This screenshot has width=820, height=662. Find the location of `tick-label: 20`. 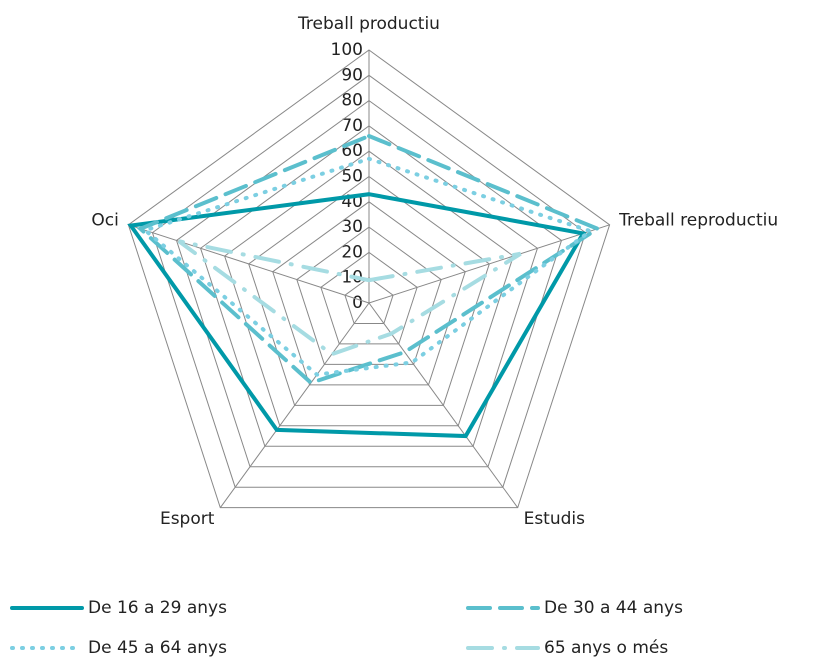

tick-label: 20 is located at coordinates (352, 252).